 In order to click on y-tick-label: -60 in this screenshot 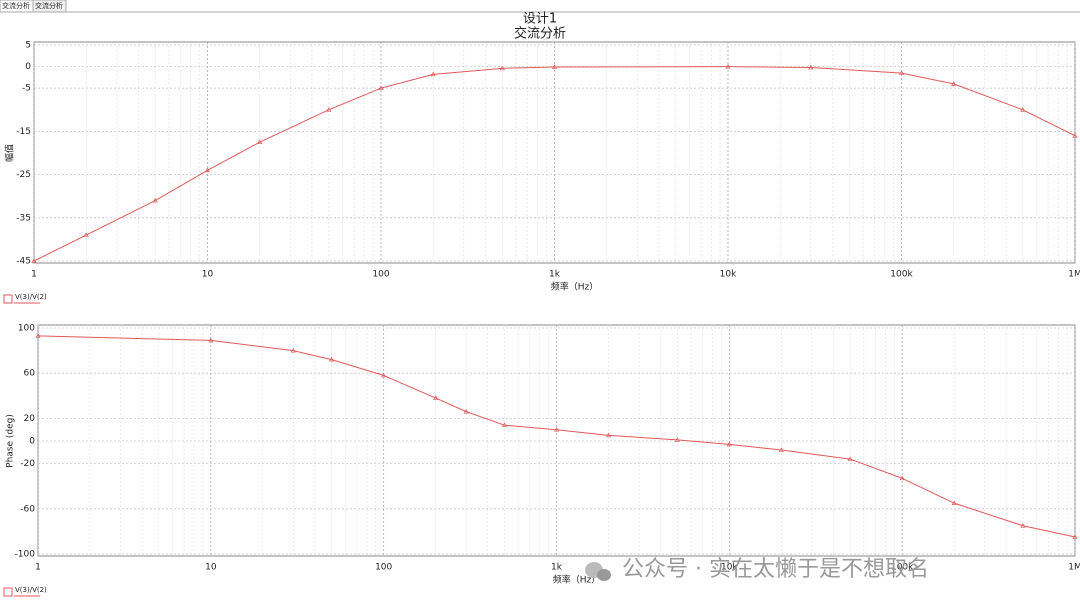, I will do `click(27, 509)`.